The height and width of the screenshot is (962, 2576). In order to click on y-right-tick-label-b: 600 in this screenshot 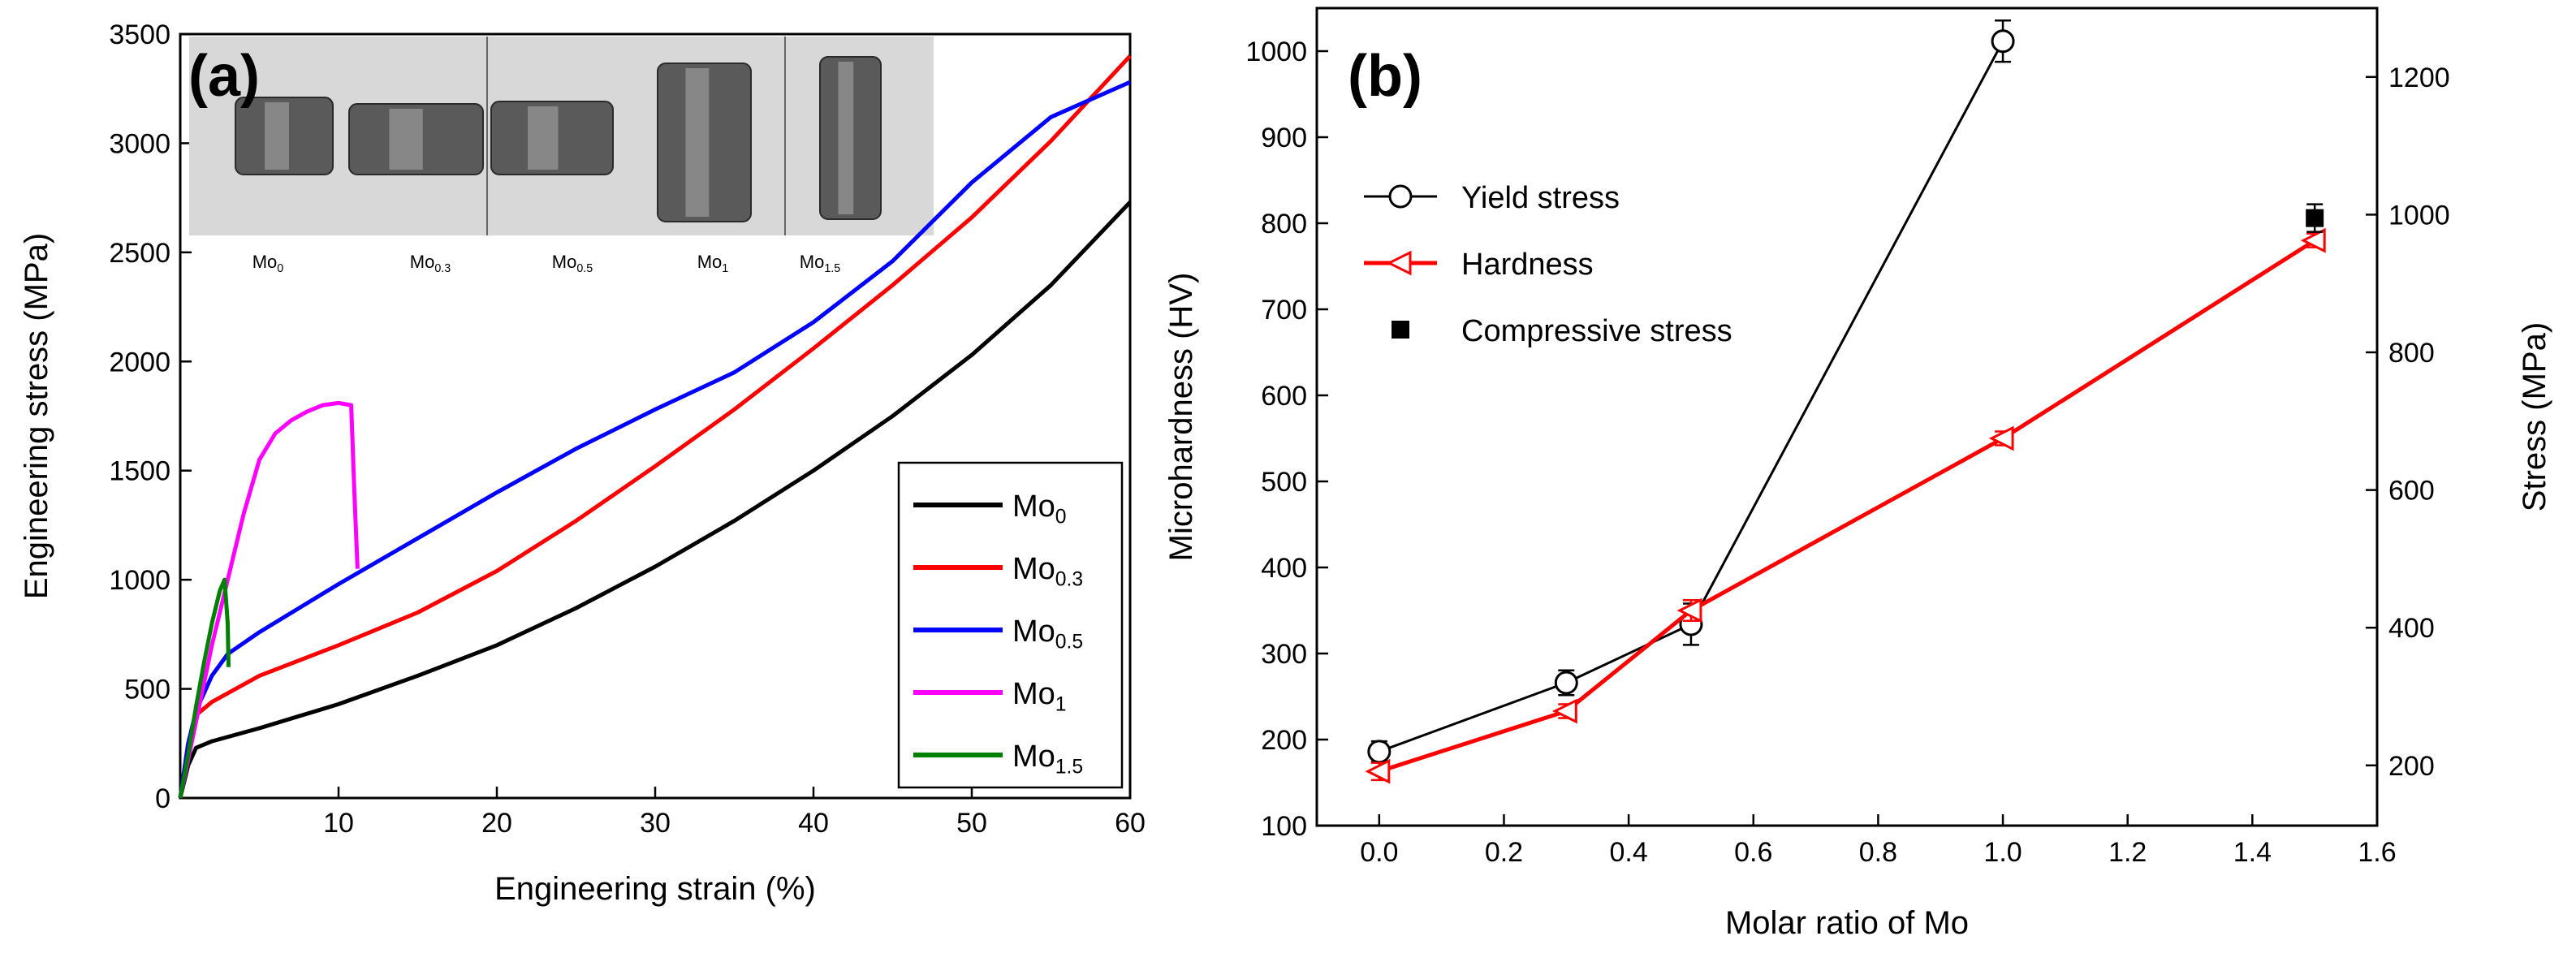, I will do `click(2411, 492)`.